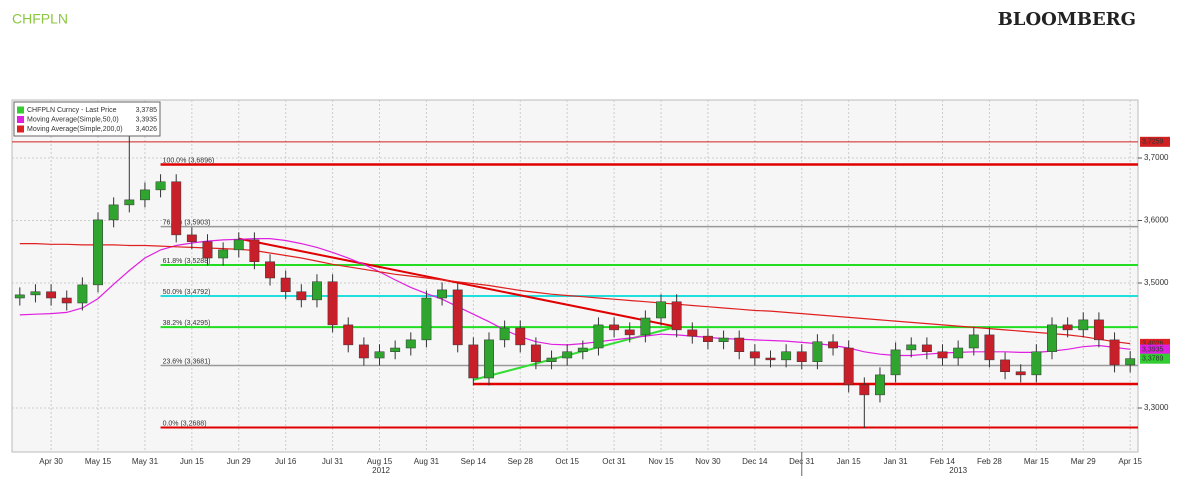  I want to click on price-tag-label: 3,4026, so click(1153, 344).